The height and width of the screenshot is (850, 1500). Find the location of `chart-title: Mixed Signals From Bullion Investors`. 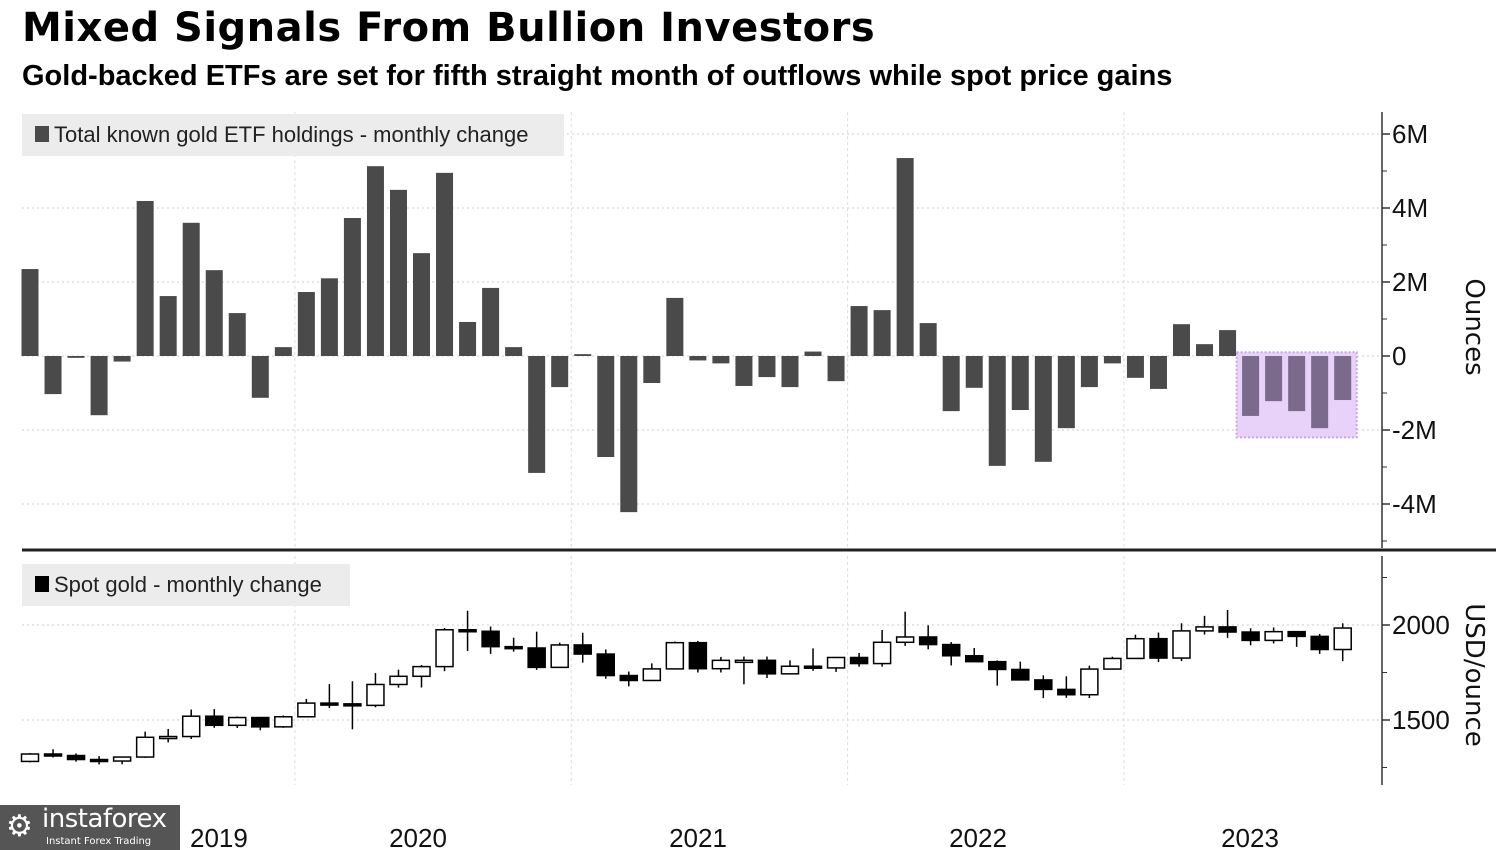

chart-title: Mixed Signals From Bullion Investors is located at coordinates (449, 28).